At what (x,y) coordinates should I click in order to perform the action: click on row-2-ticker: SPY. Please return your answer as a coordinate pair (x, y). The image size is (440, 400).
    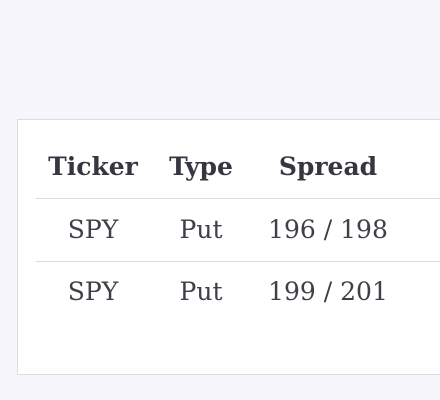
    Looking at the image, I should click on (93, 291).